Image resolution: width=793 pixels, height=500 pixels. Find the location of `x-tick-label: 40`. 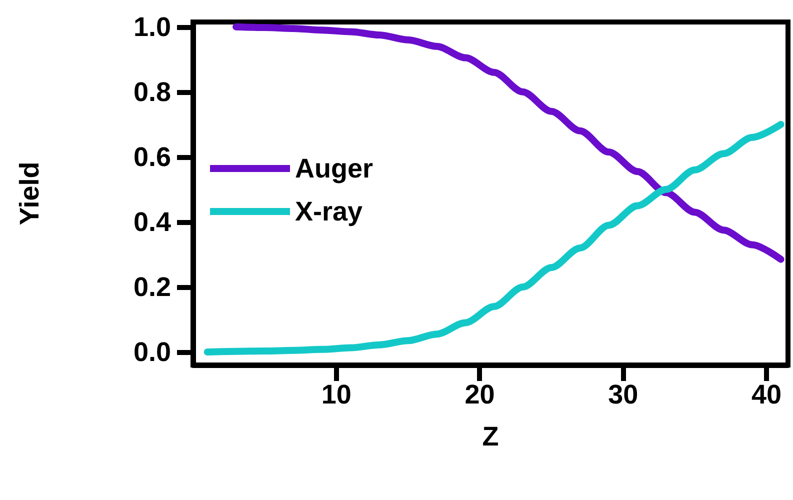

x-tick-label: 40 is located at coordinates (766, 395).